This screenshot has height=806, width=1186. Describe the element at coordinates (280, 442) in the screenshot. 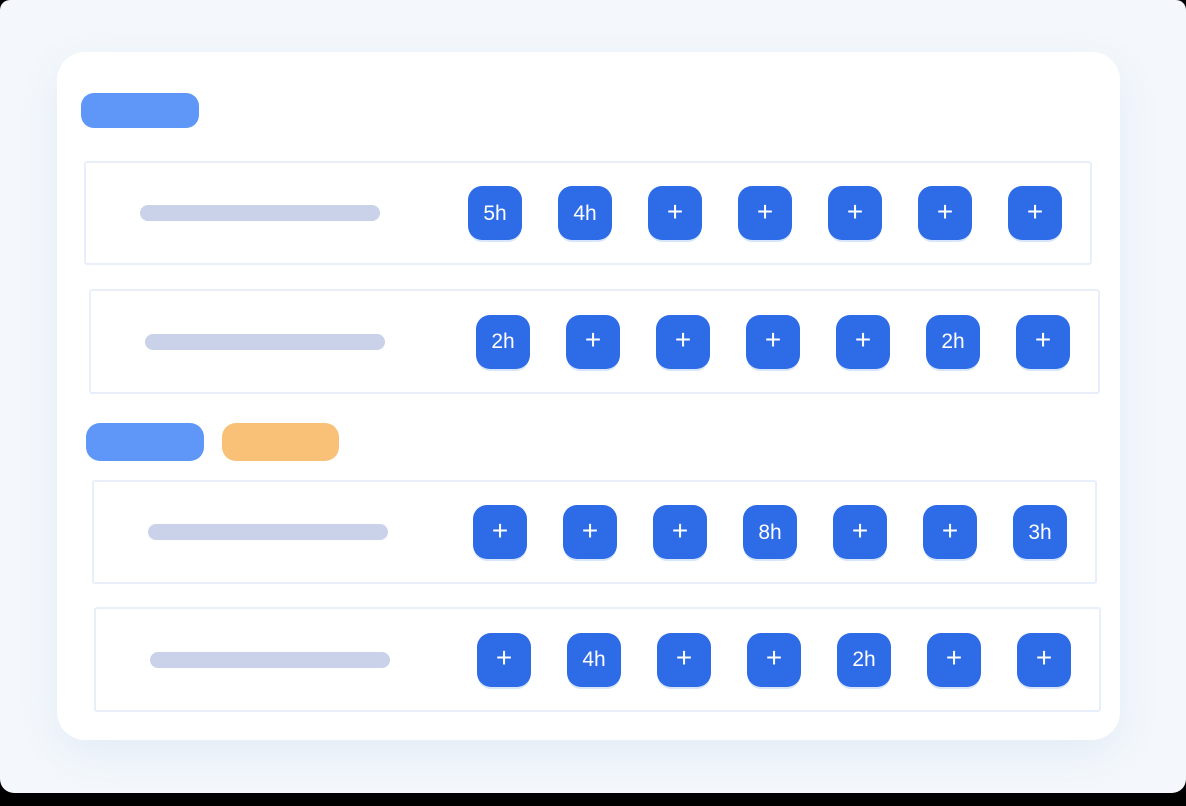

I see `section-2-pill-orange` at that location.